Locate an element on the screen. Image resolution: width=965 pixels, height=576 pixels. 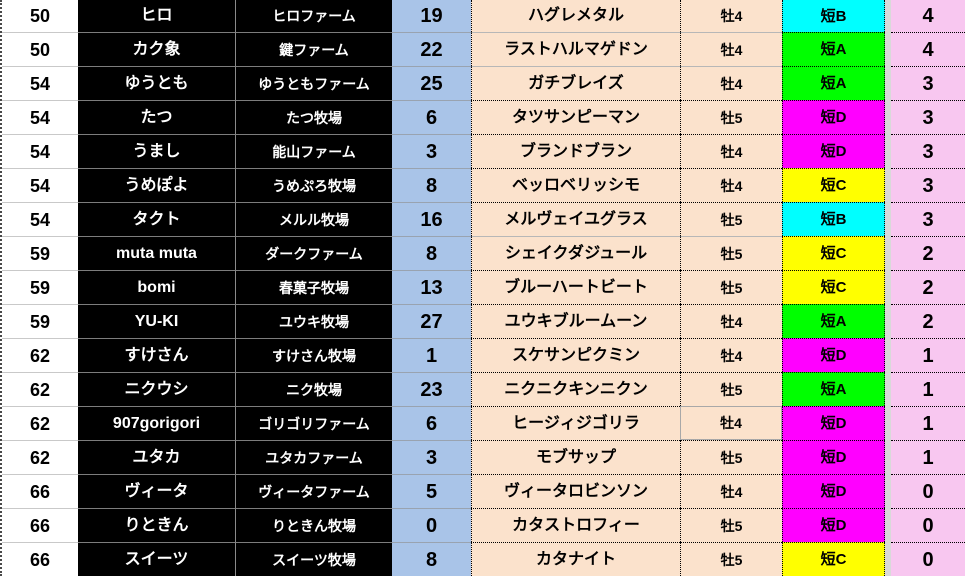
farm-cell: ダークファーム is located at coordinates (313, 253).